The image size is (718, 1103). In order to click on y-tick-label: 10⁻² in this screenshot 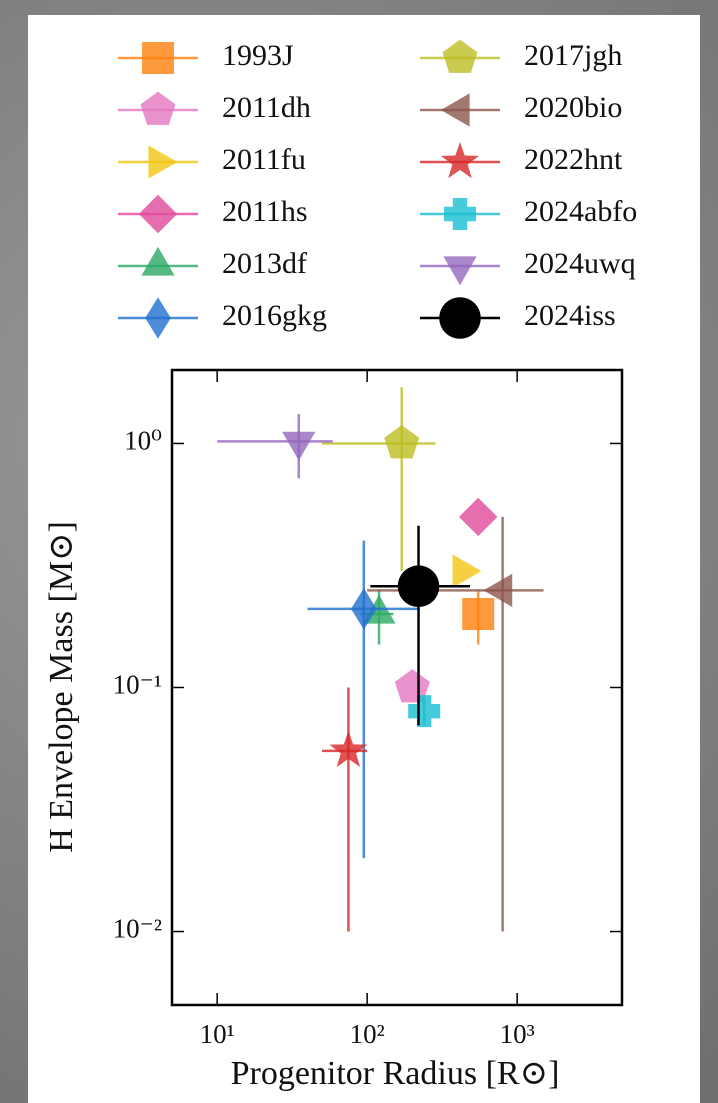, I will do `click(137, 929)`.